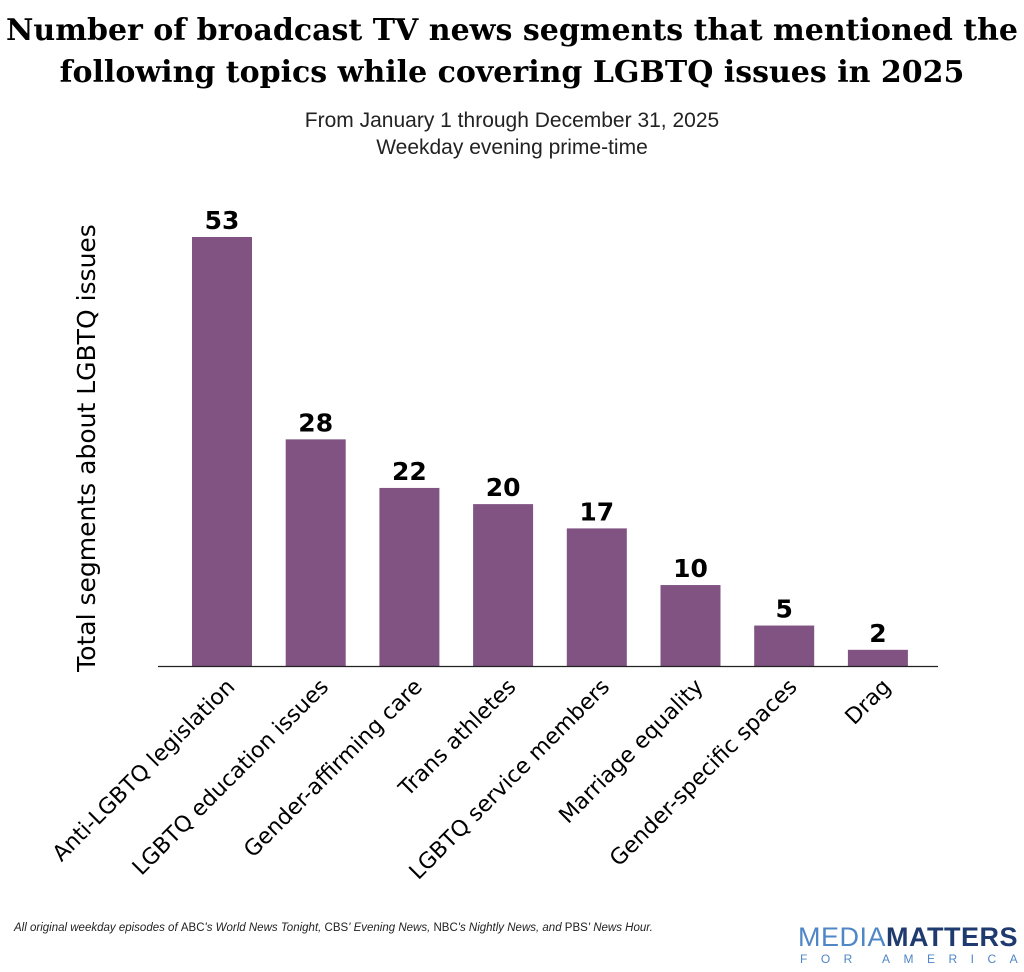  I want to click on logo-wordmark: MEDIAMATTERS, so click(908, 937).